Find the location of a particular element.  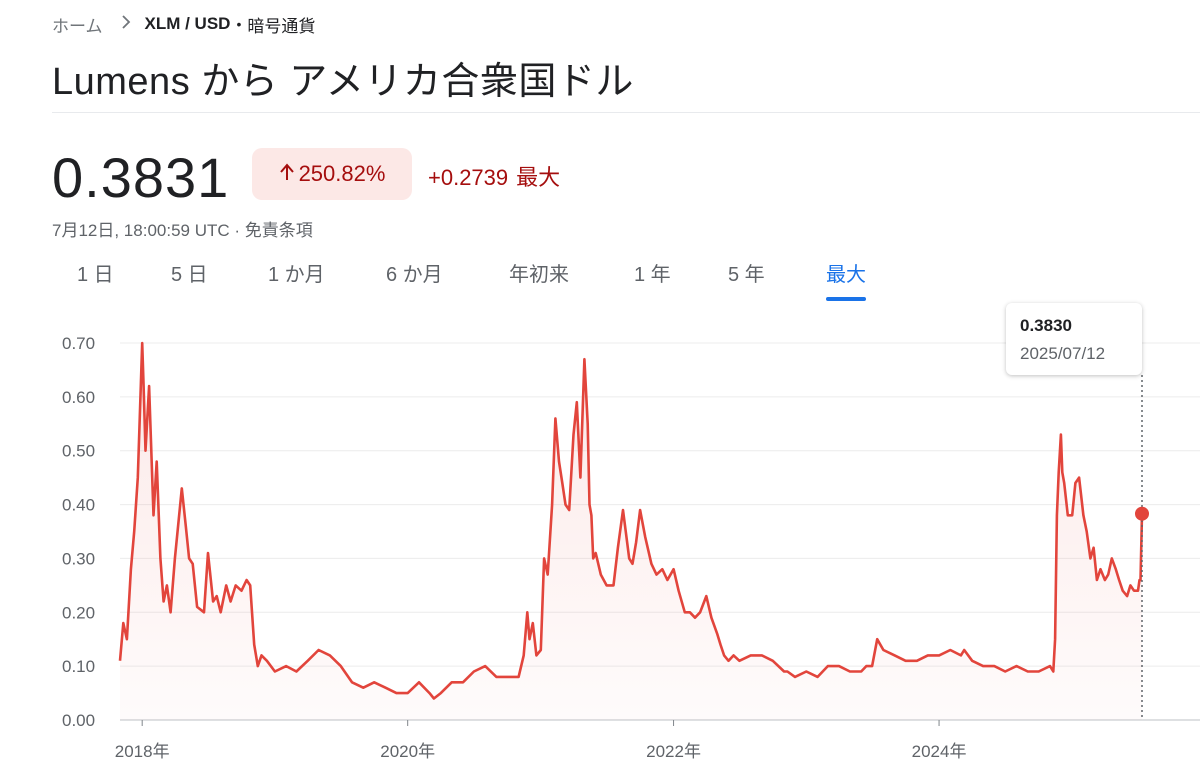

y-tick-label: 0.40 is located at coordinates (78, 505).